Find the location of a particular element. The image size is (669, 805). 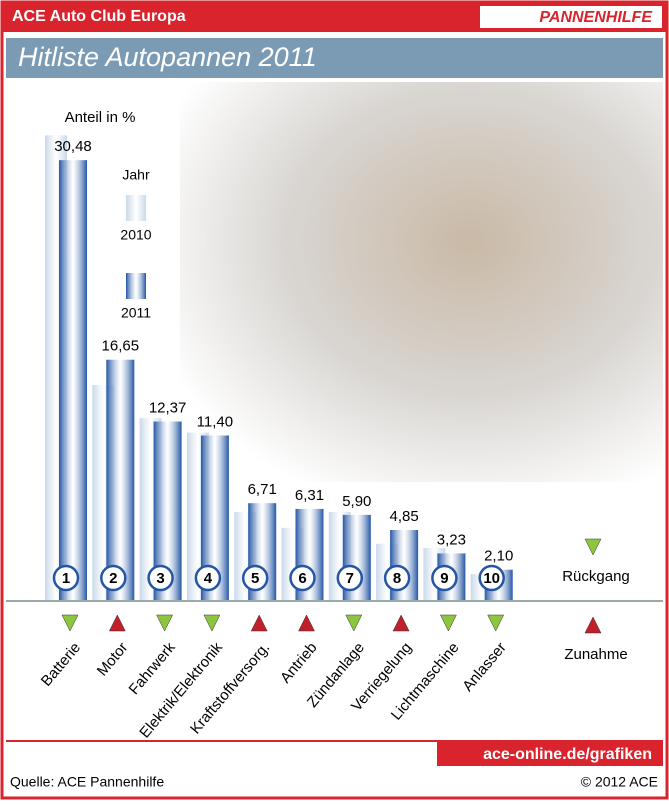

rank: 9 is located at coordinates (444, 578).